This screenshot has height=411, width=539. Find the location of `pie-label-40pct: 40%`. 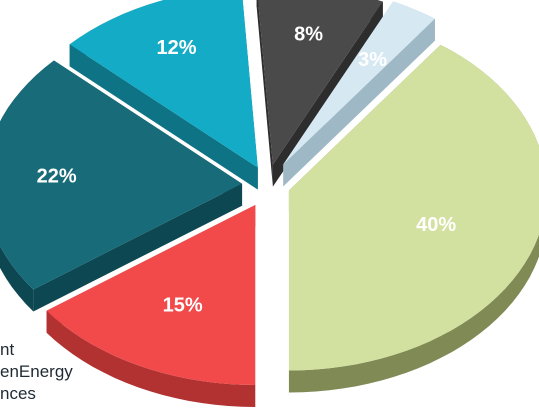

pie-label-40pct: 40% is located at coordinates (436, 225).